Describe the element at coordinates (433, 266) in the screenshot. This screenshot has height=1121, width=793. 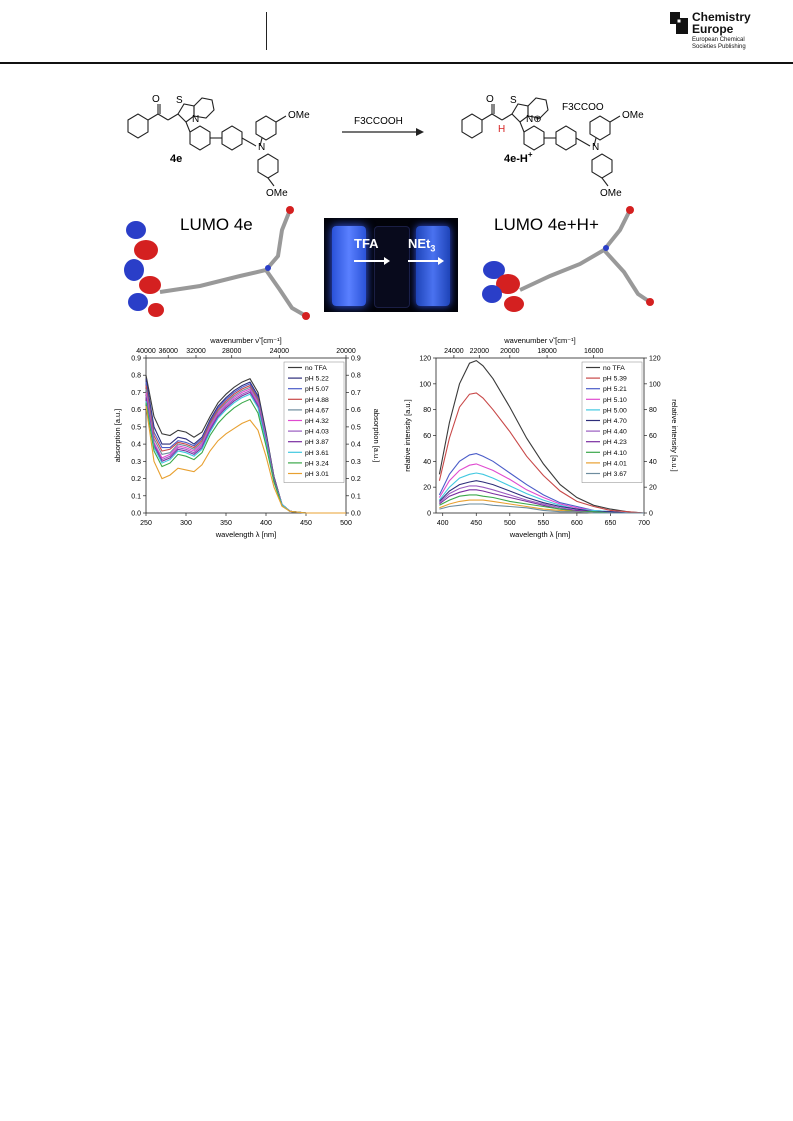
I see `vial-right` at that location.